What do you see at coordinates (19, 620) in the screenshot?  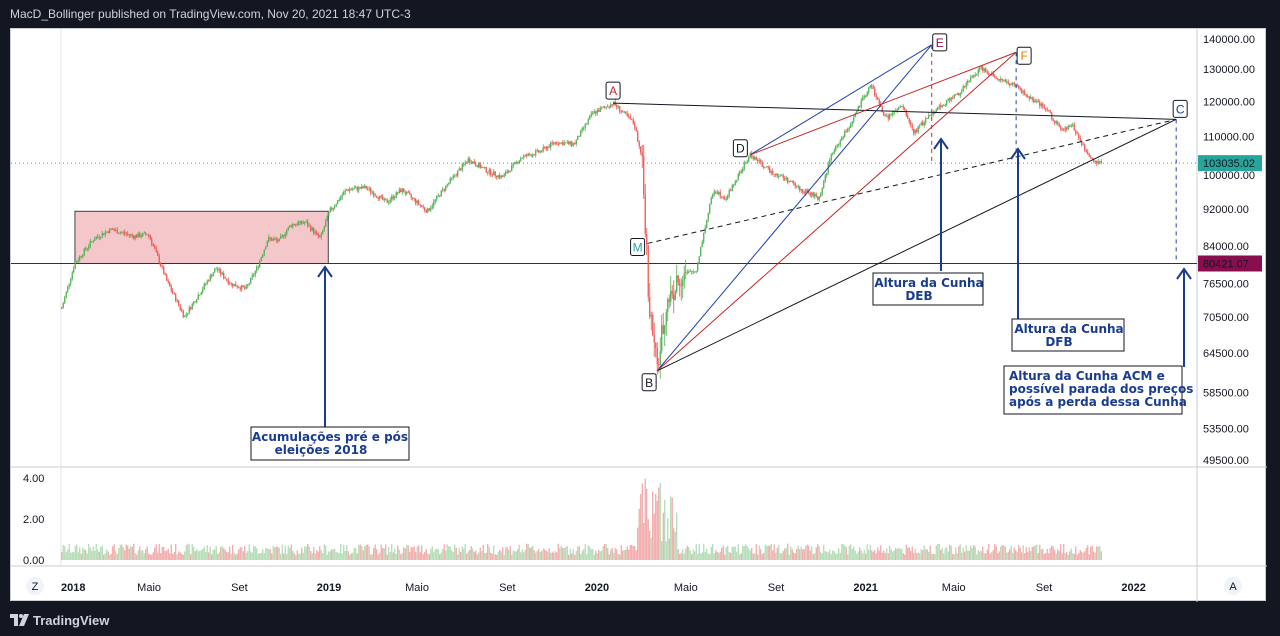 I see `tradingview-logo-icon` at bounding box center [19, 620].